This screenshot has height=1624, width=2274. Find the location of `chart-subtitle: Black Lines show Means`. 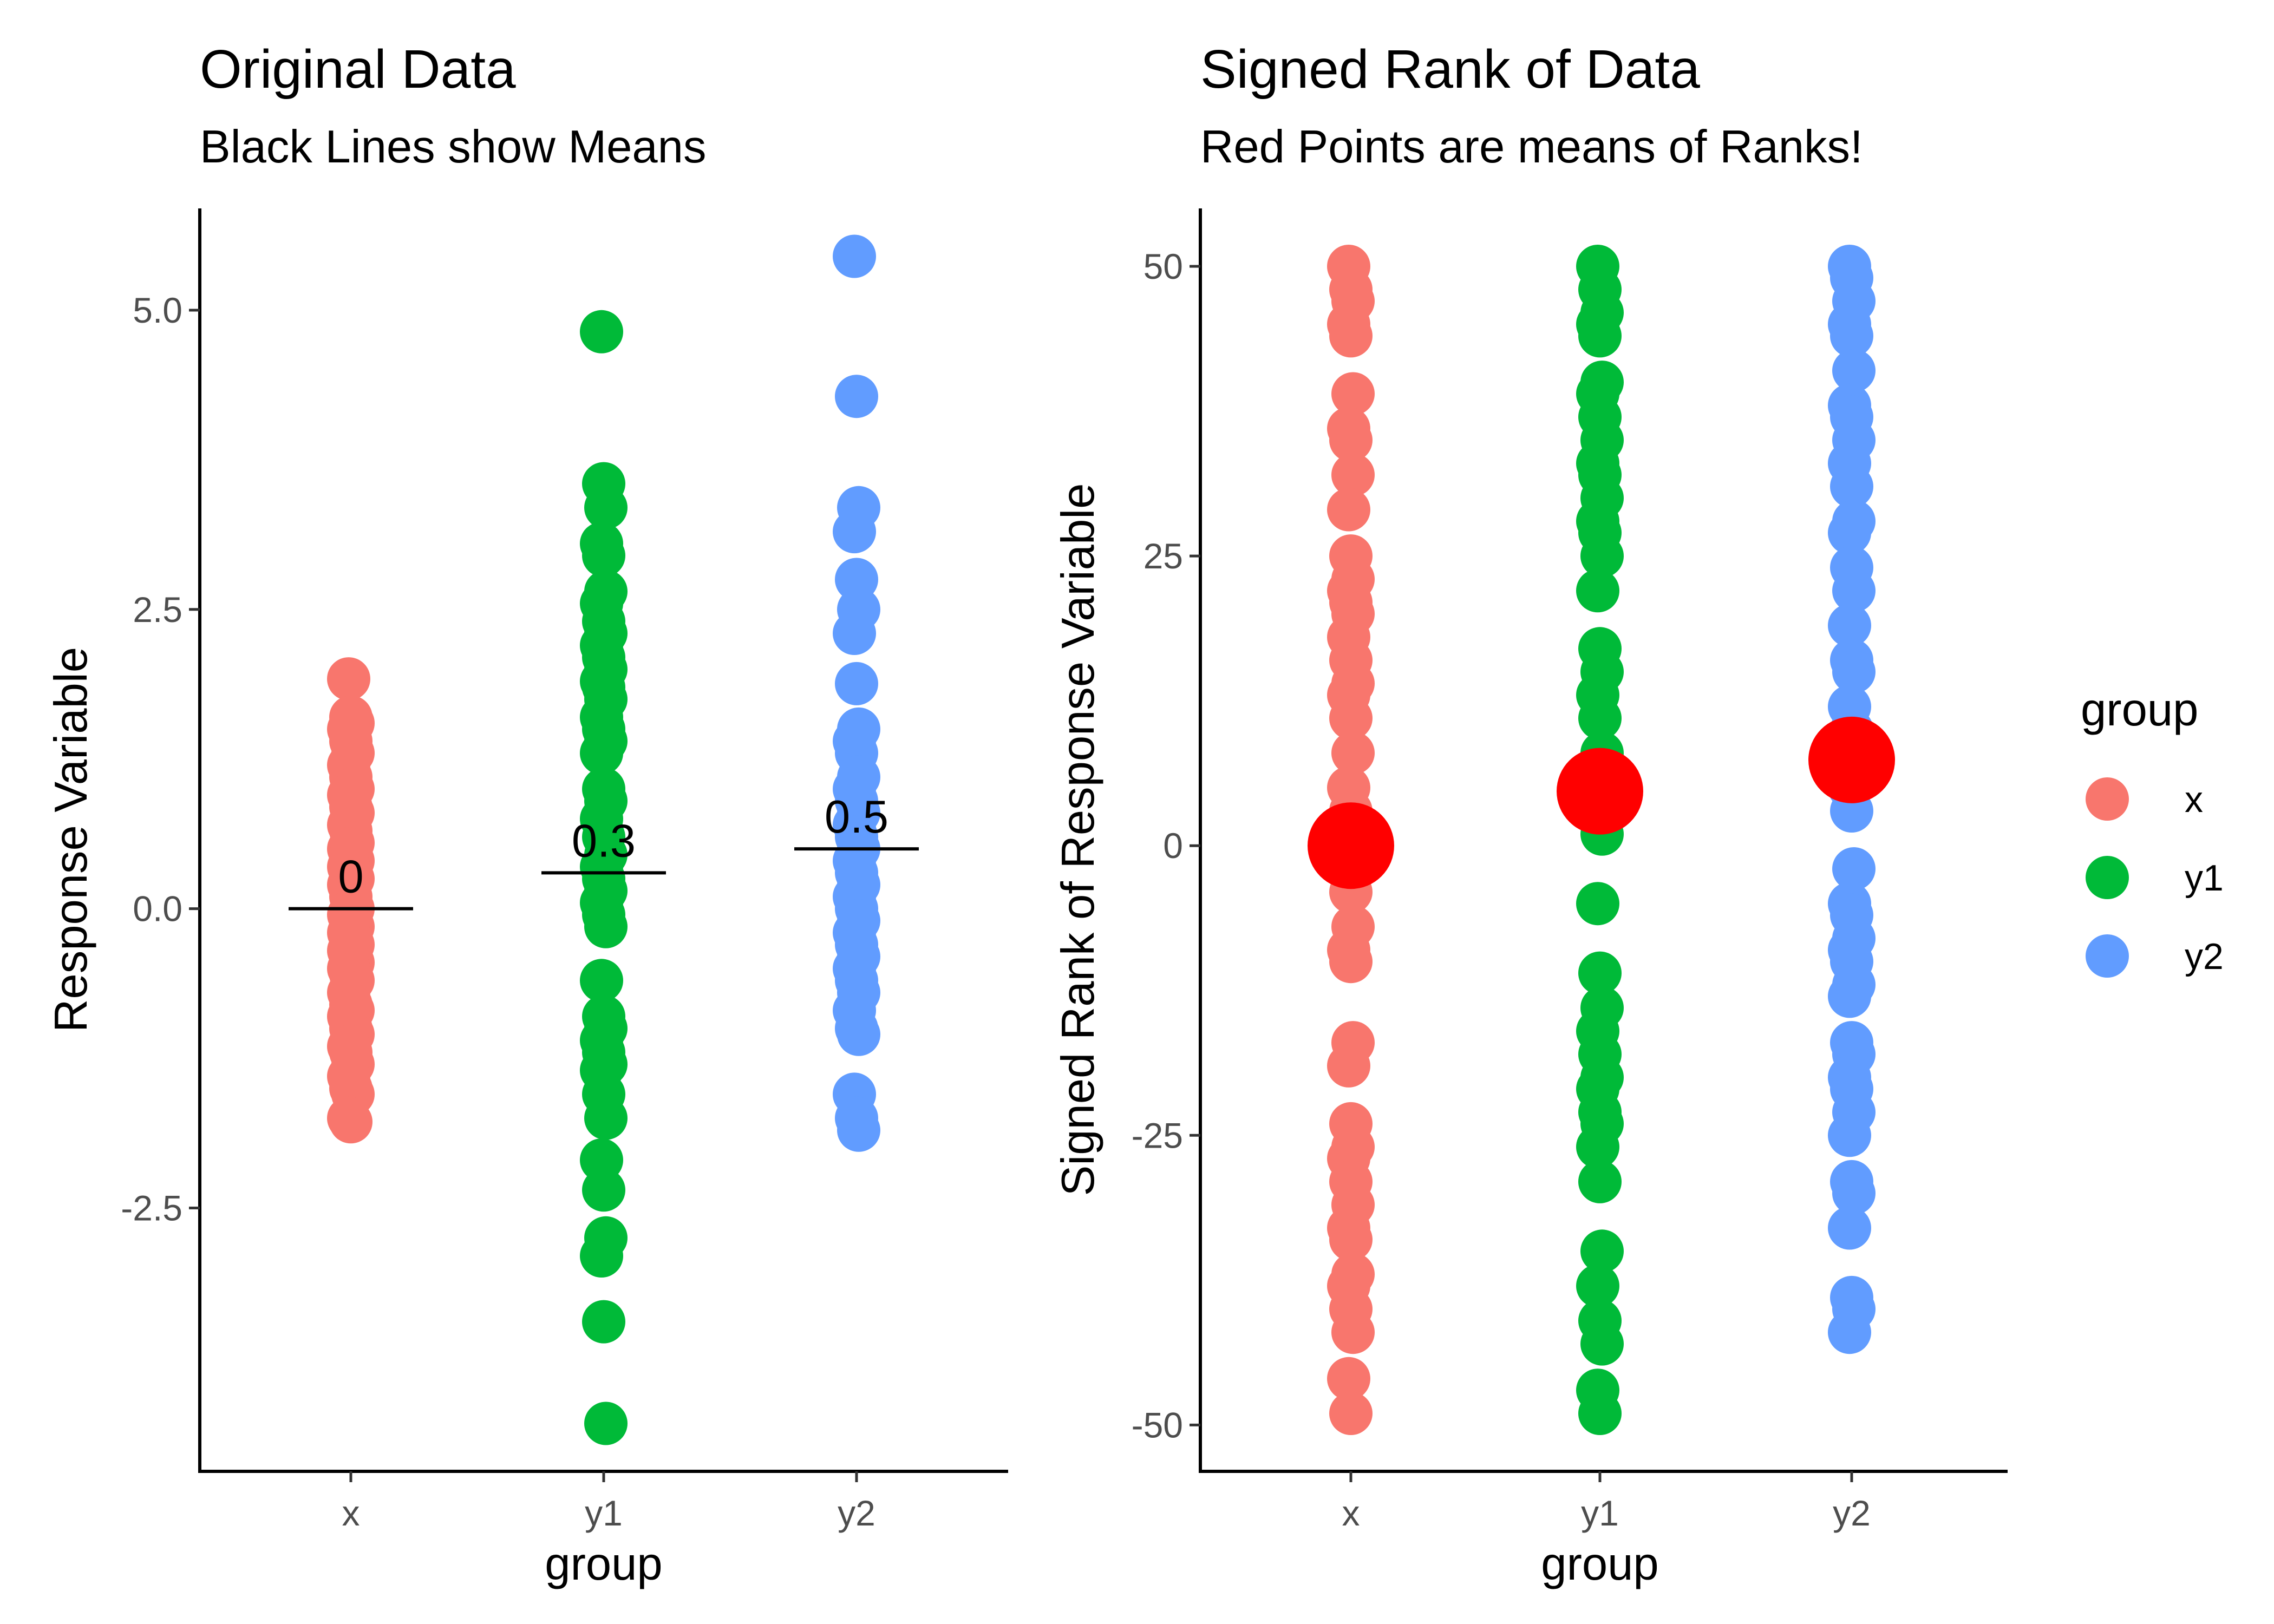

chart-subtitle: Black Lines show Means is located at coordinates (453, 147).